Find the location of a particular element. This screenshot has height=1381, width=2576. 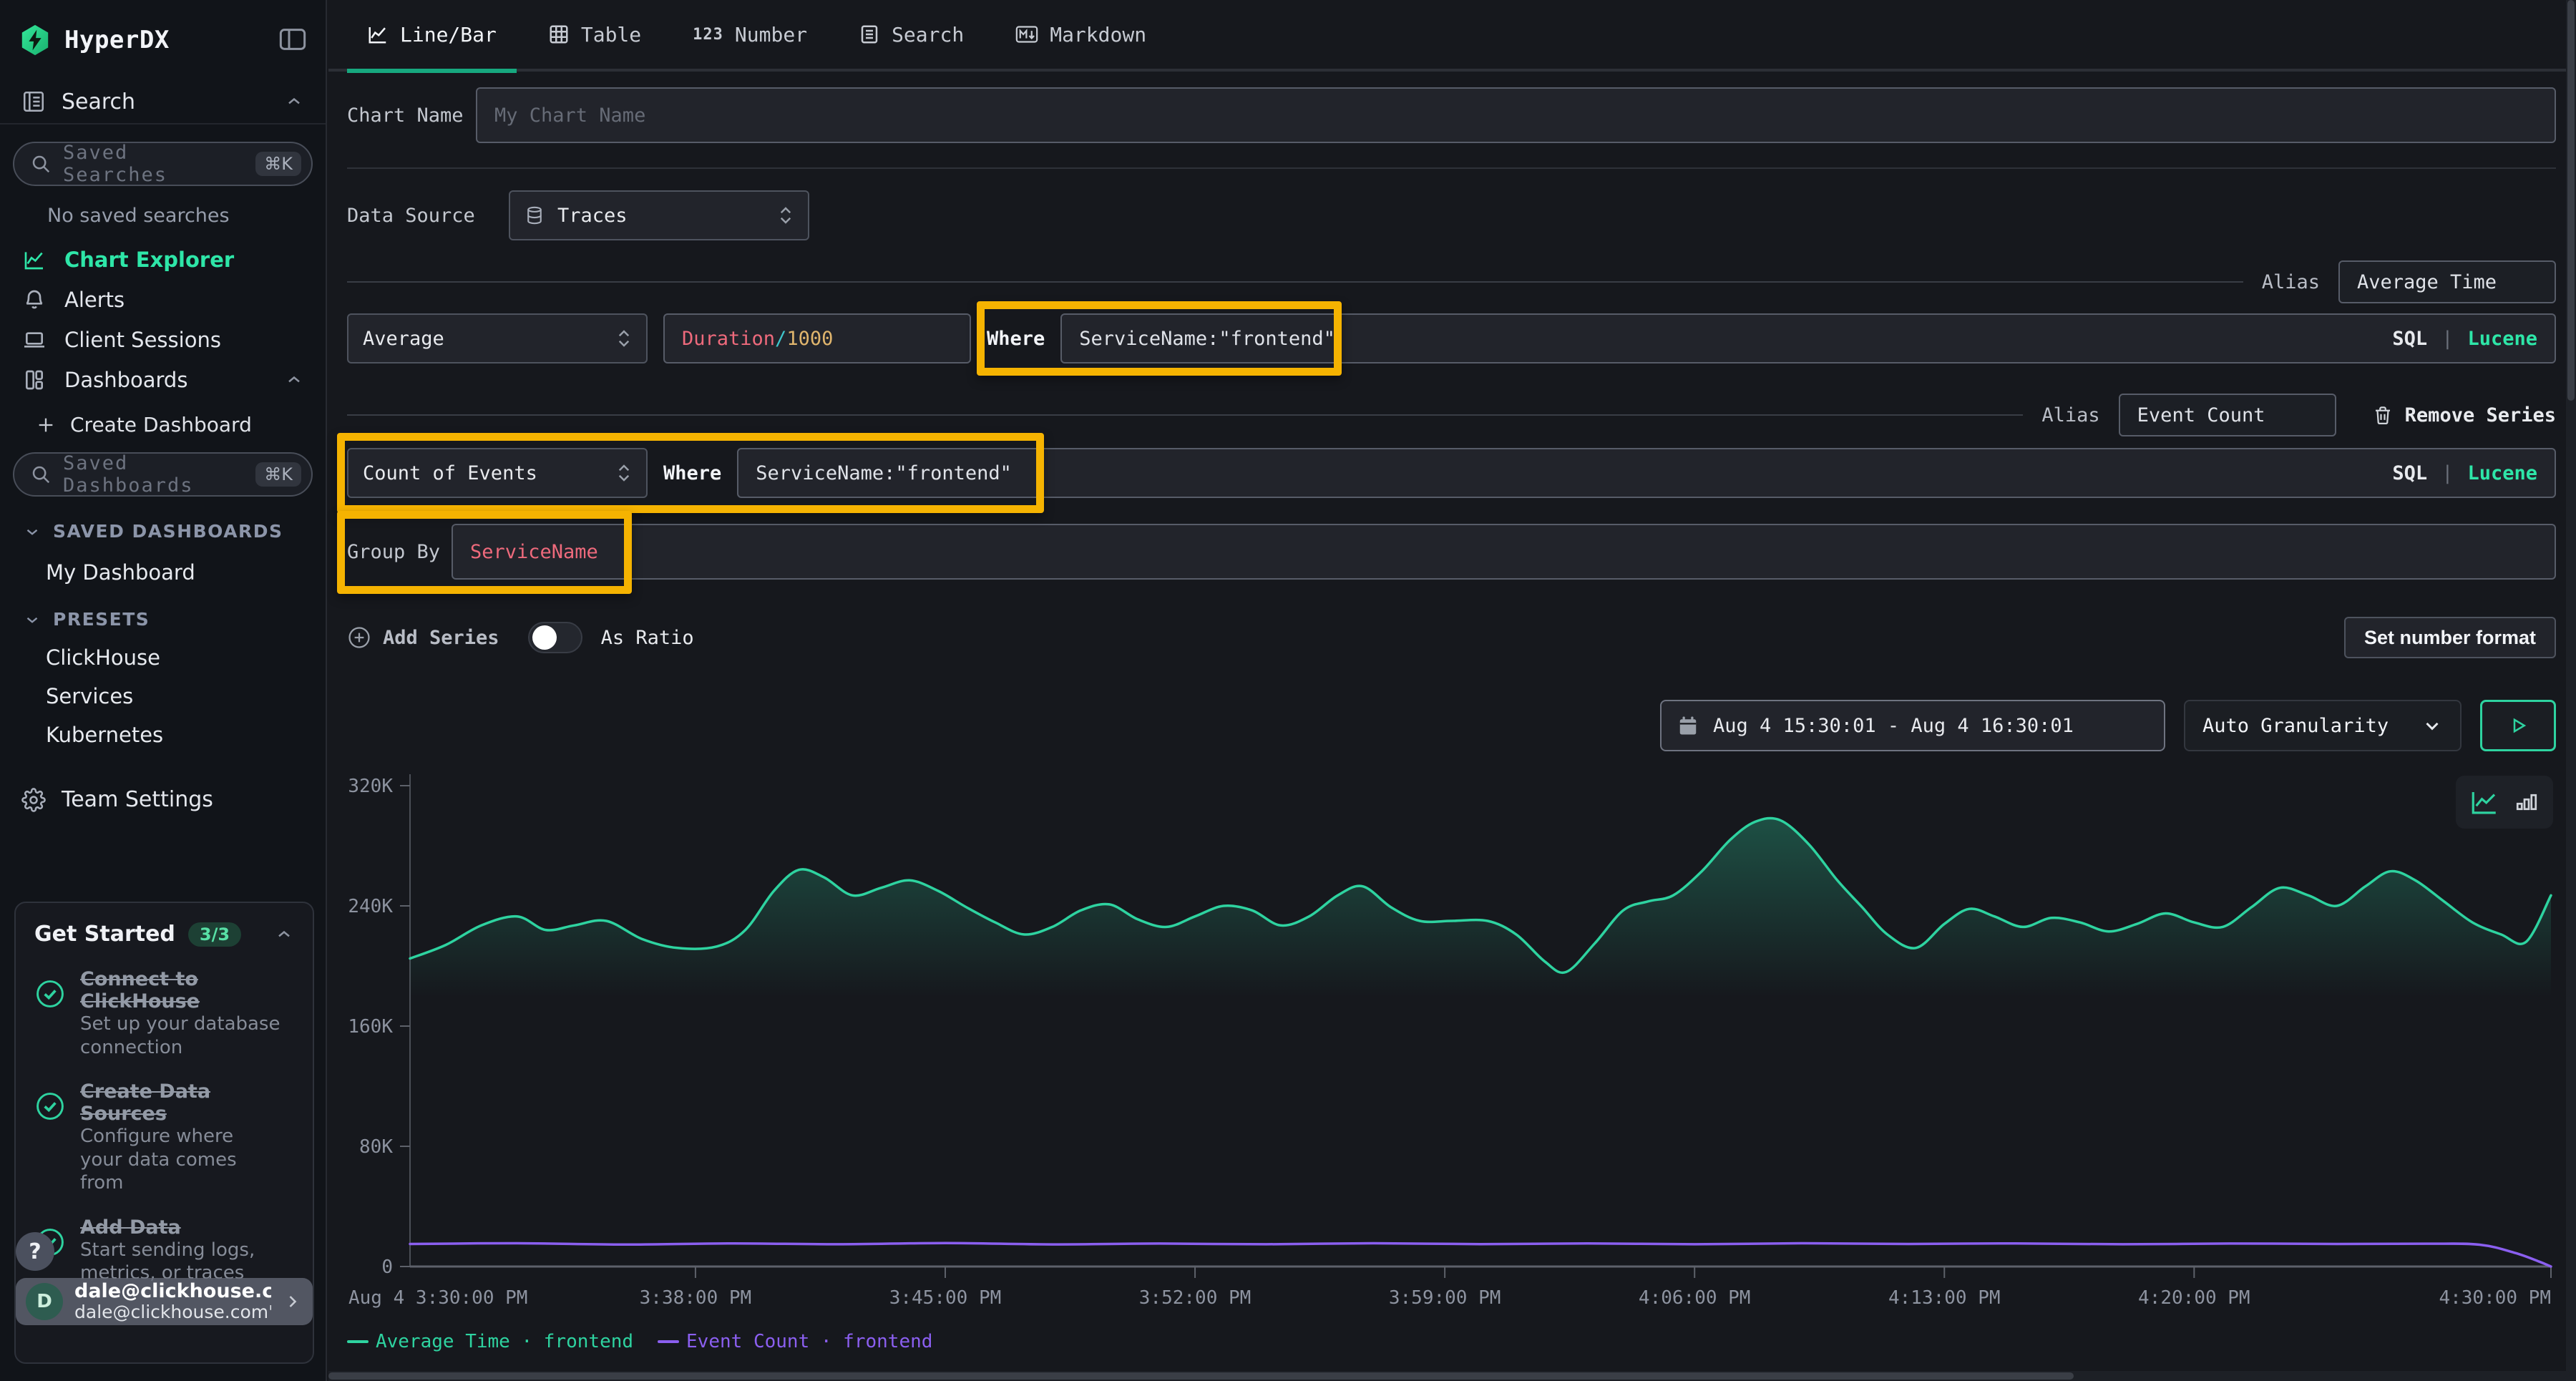

sidebar-item-dashboards: Dashboards is located at coordinates (163, 380).